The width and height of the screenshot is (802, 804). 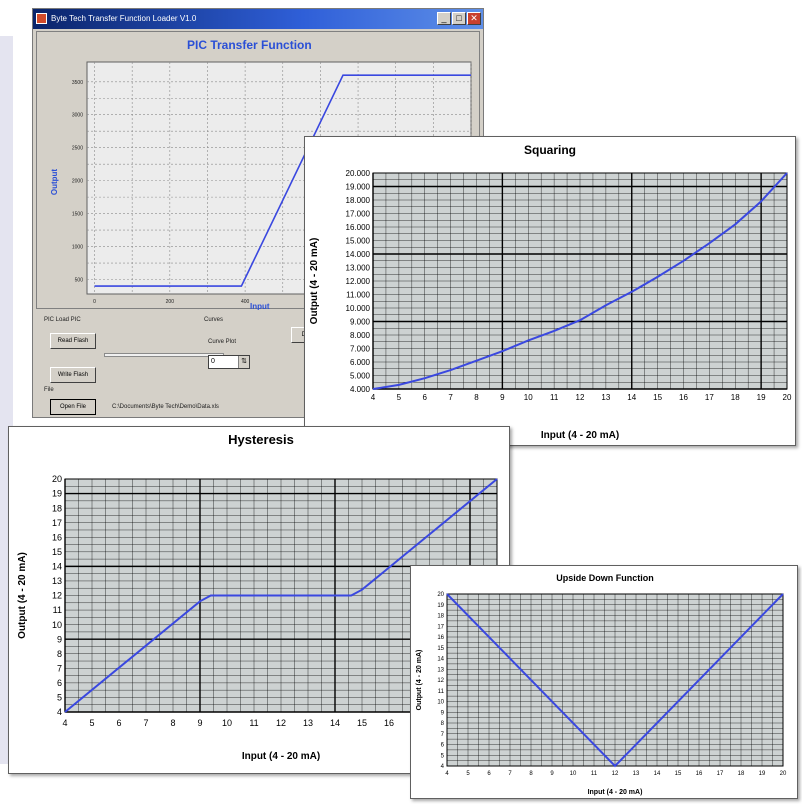 What do you see at coordinates (245, 302) in the screenshot?
I see `x-tick-label: 400` at bounding box center [245, 302].